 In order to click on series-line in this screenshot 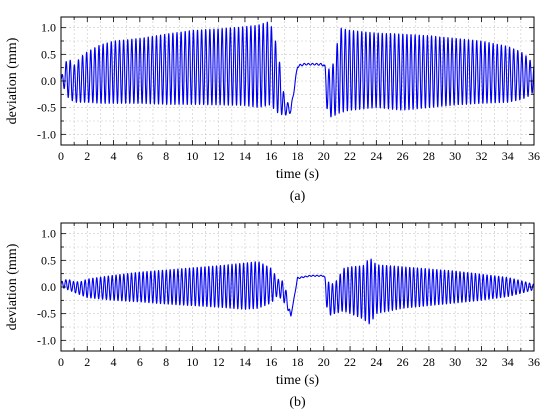, I will do `click(297, 291)`.